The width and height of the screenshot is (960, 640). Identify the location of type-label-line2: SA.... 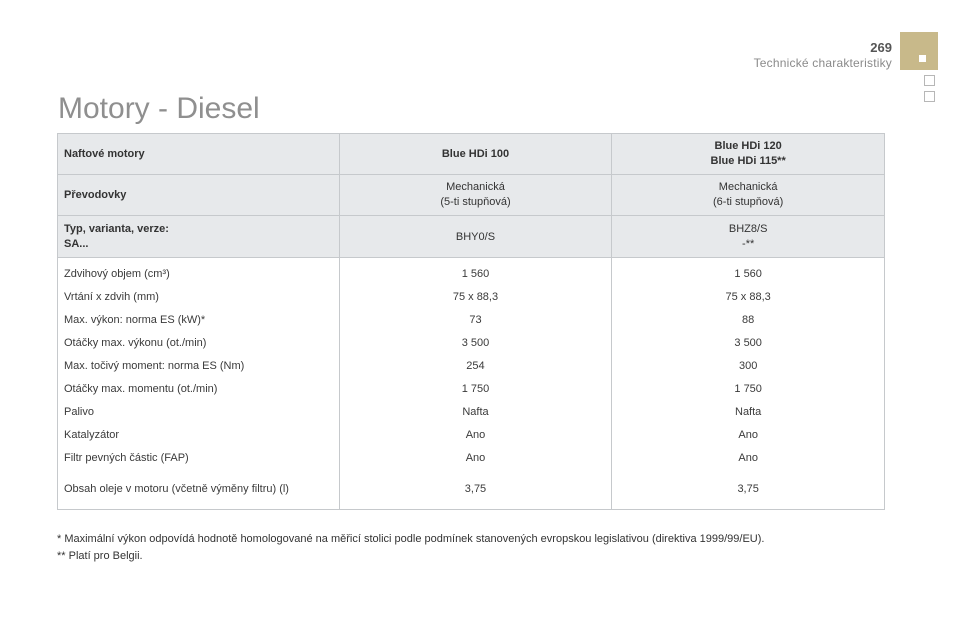
(76, 243).